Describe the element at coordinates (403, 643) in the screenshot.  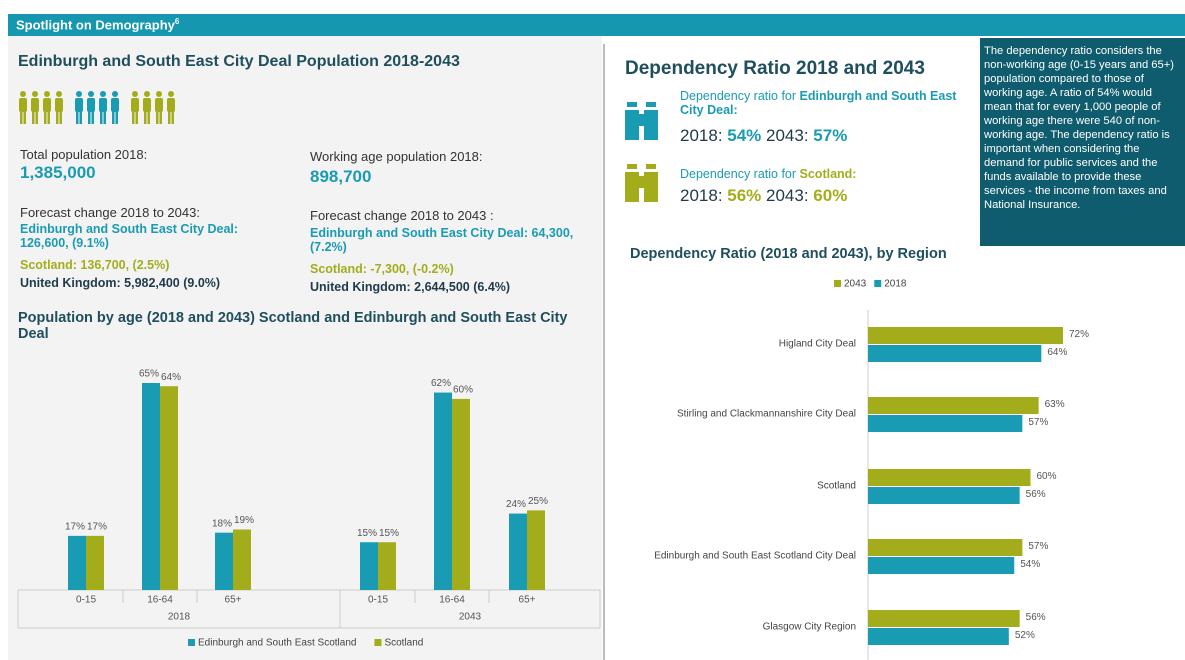
I see `legend-label: Scotland` at that location.